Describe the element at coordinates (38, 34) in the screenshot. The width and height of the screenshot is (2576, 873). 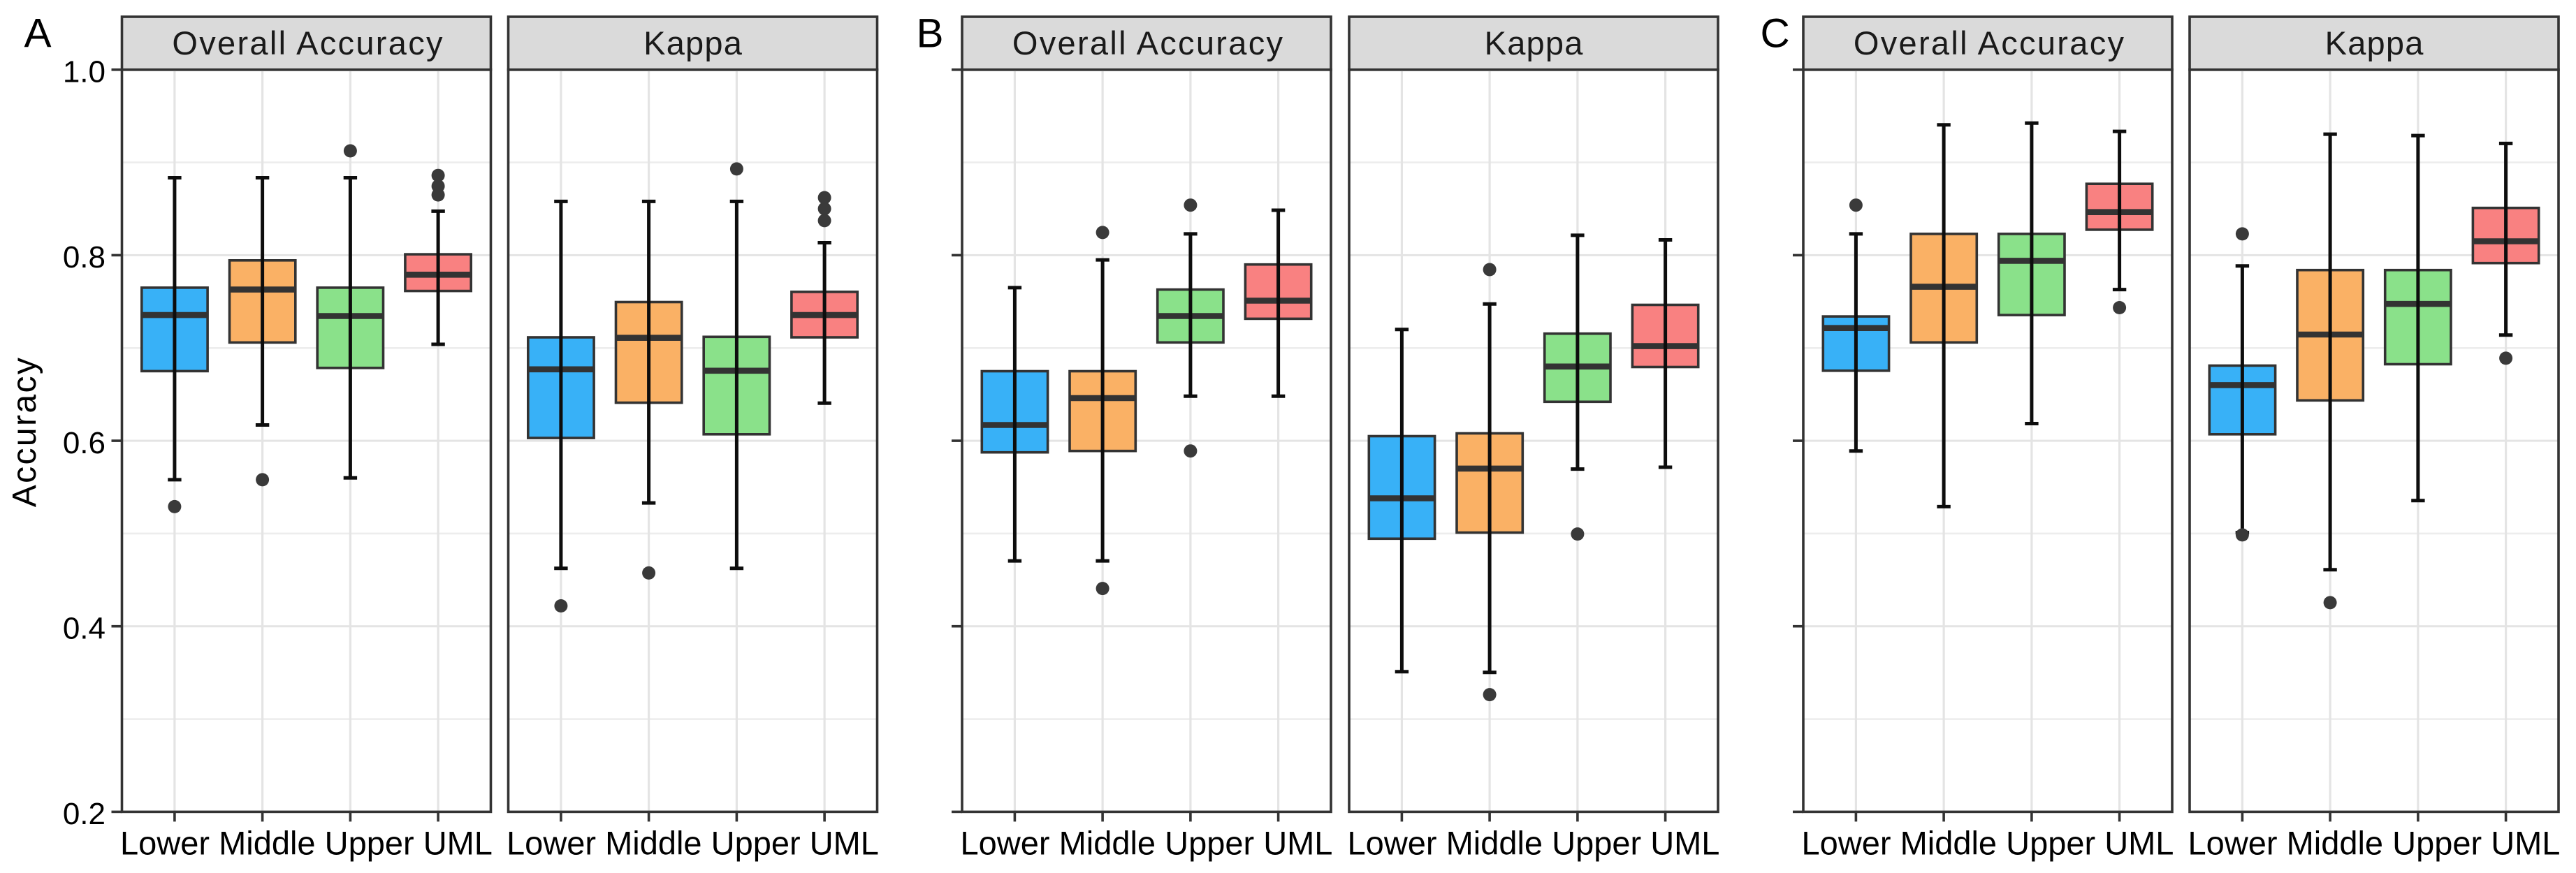
I see `svg-text: A` at that location.